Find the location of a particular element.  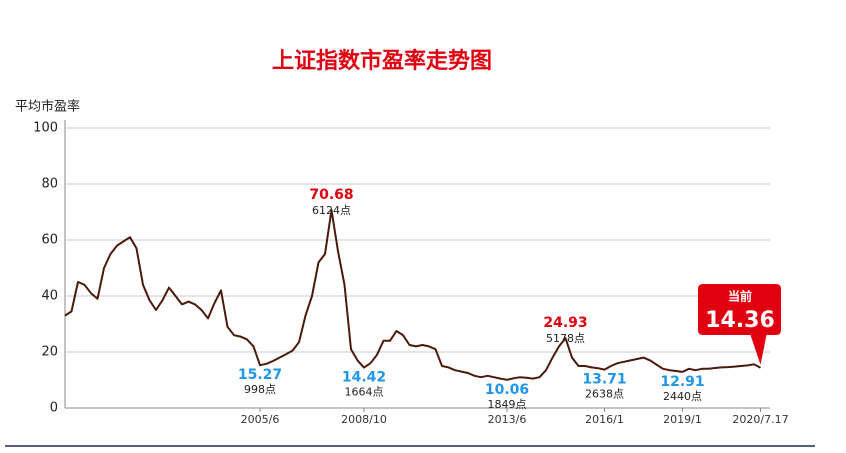

index-points-label: 6124点 is located at coordinates (331, 210).